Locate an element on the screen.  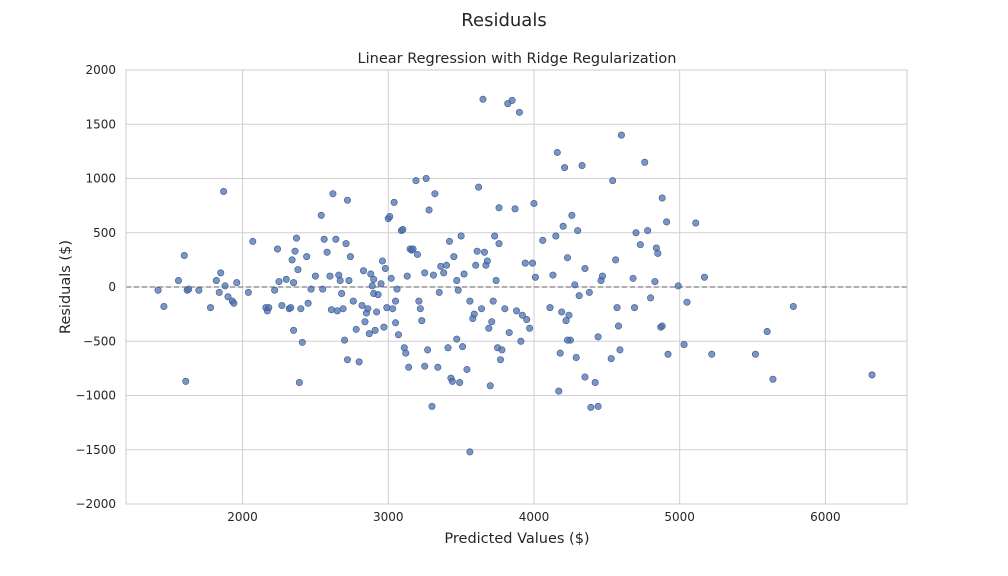
y-tick-label: 500 is located at coordinates (104, 233).